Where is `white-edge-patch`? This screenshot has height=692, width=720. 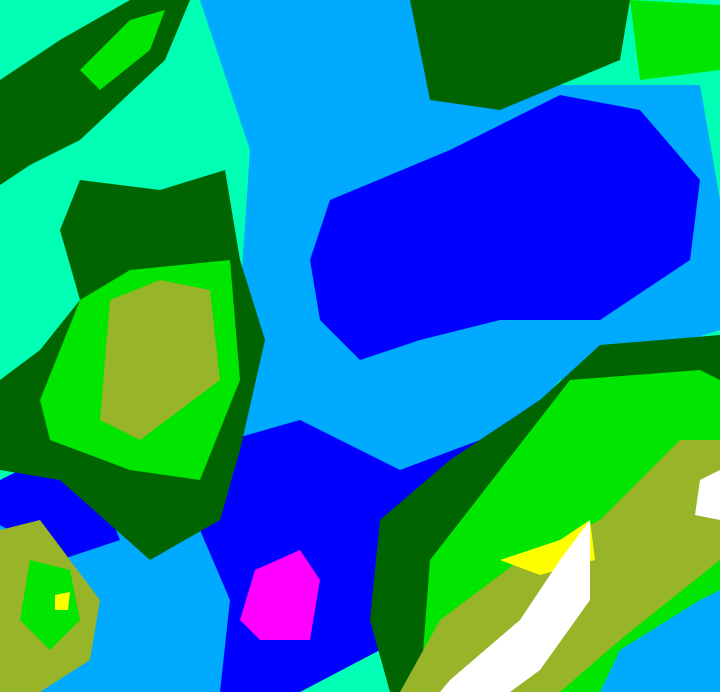
white-edge-patch is located at coordinates (707, 495).